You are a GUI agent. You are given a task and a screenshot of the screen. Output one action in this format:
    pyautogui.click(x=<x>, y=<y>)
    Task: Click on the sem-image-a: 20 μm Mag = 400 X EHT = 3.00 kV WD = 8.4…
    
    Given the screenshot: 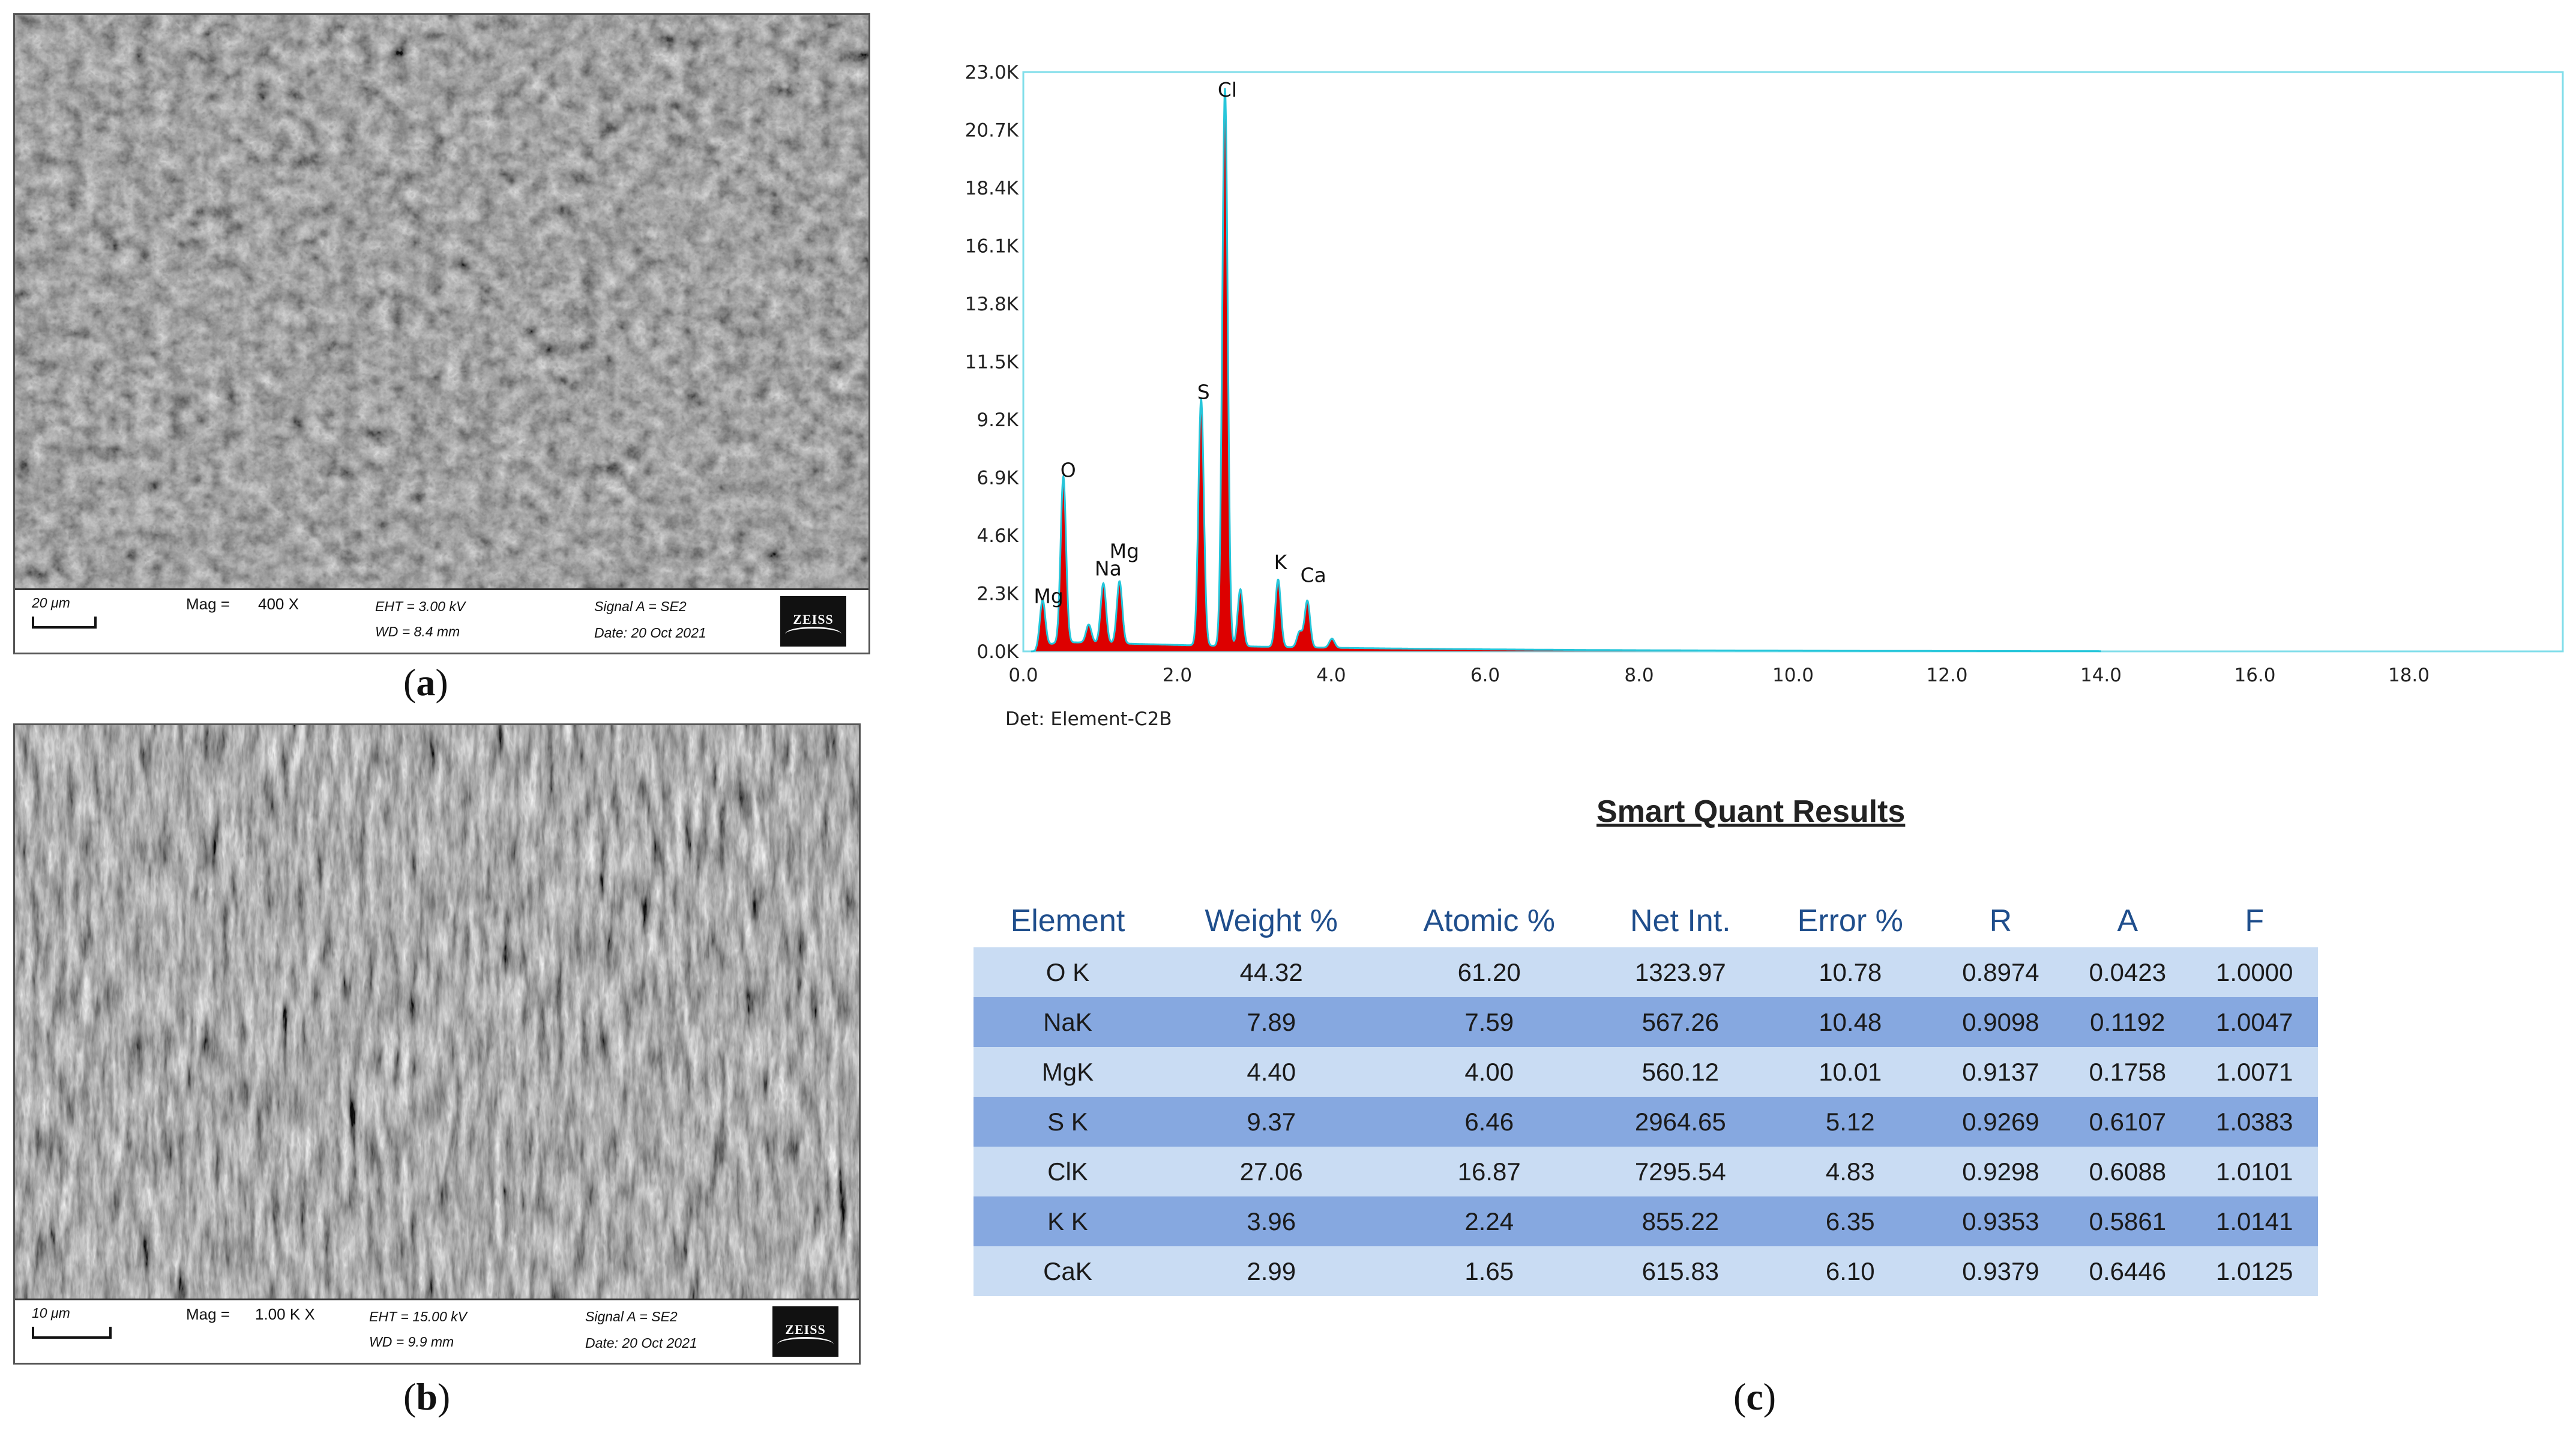 What is the action you would take?
    pyautogui.click(x=441, y=334)
    